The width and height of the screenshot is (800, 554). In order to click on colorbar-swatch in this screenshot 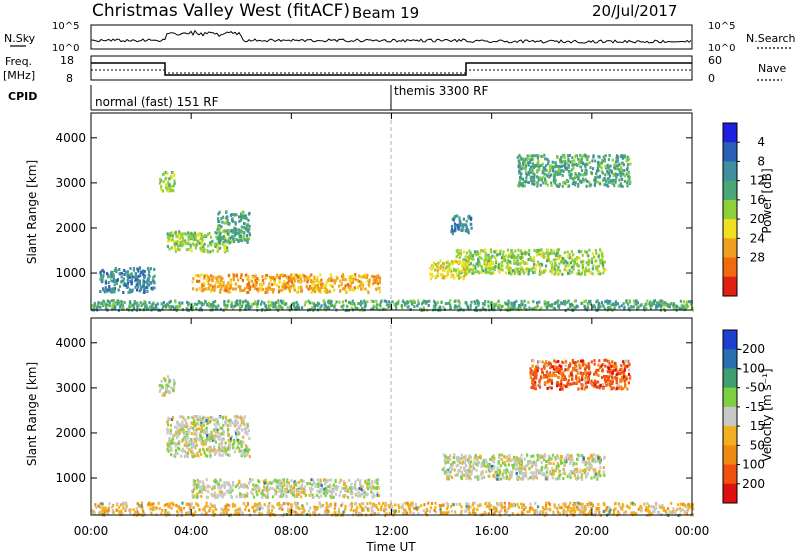, I will do `click(730, 229)`.